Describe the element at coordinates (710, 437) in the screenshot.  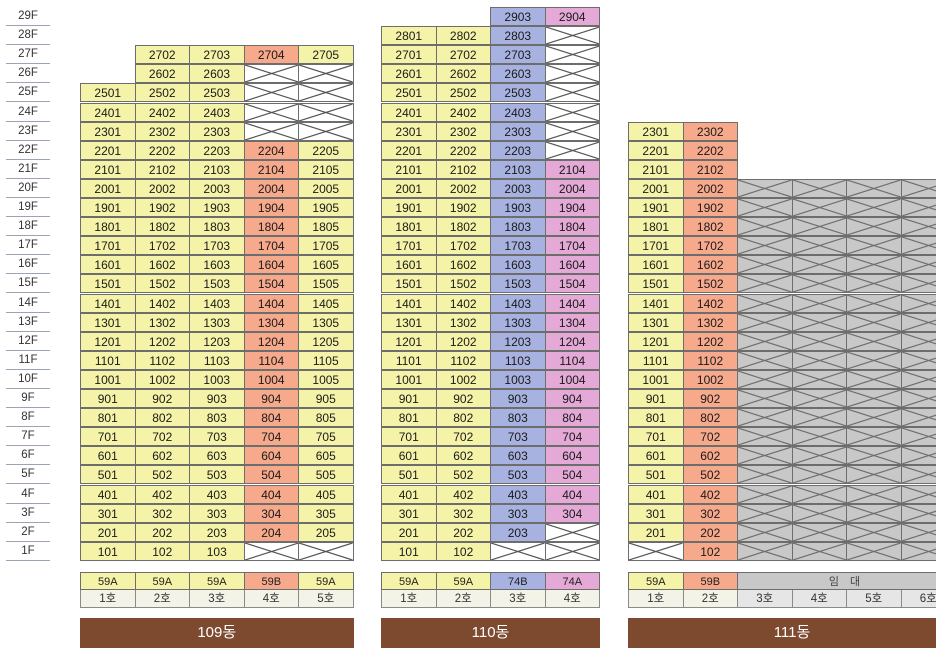
I see `unit-cell: 702` at that location.